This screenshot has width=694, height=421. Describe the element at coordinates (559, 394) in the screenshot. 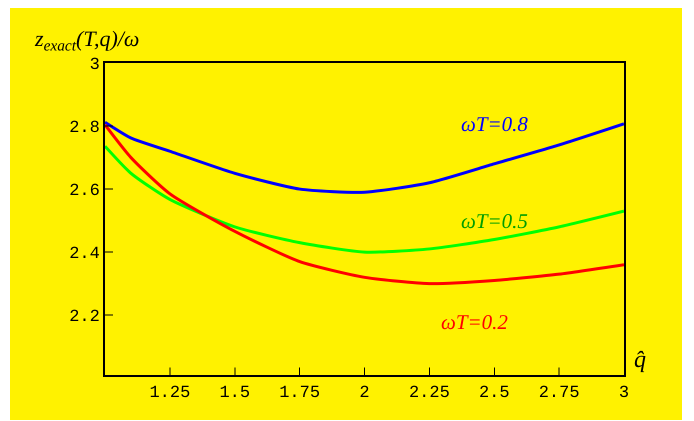

I see `x-tick-label: 2.75` at that location.